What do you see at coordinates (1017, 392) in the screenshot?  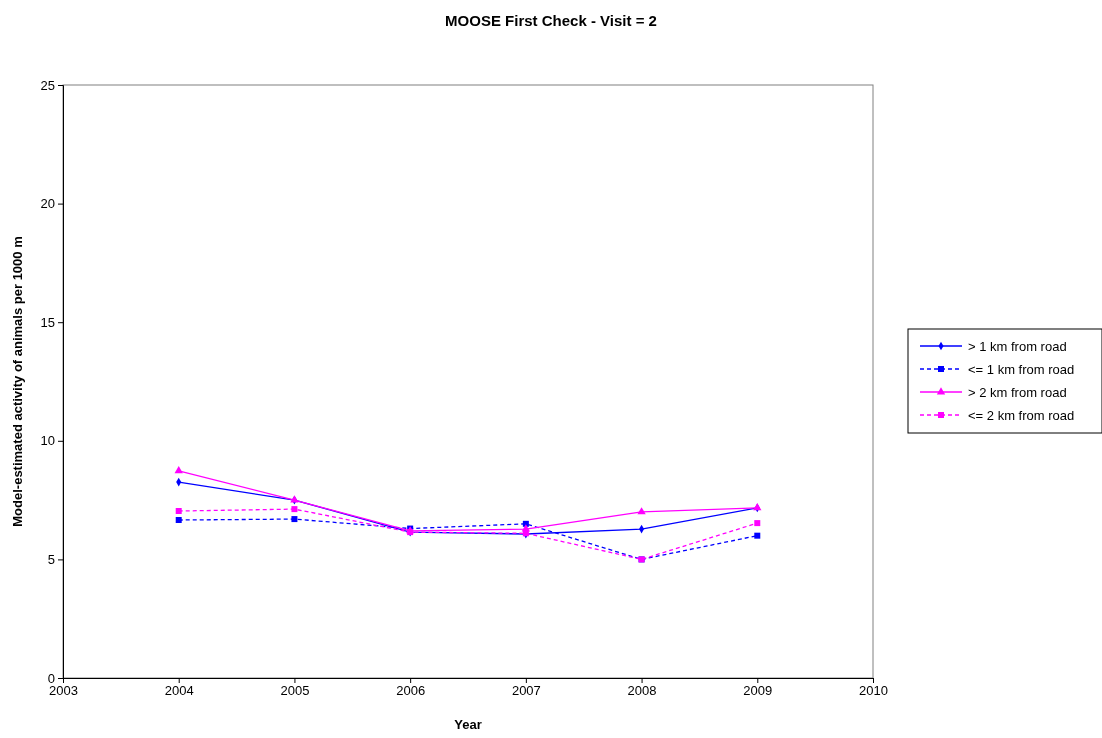 I see `legend-label: > 2 km from road` at bounding box center [1017, 392].